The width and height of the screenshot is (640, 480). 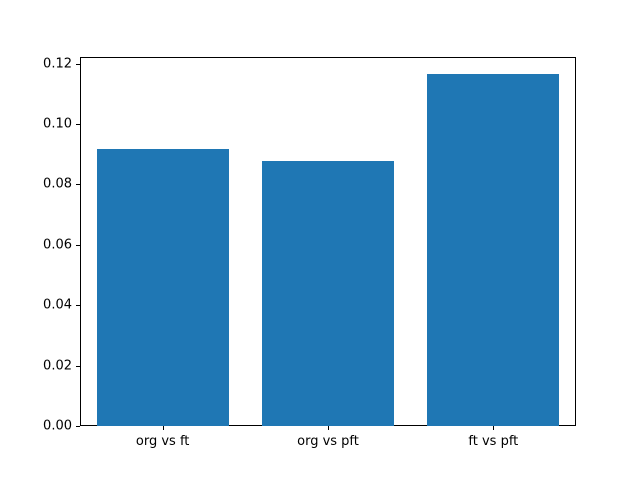 I want to click on y-tick-label: 0.10, so click(x=57, y=124).